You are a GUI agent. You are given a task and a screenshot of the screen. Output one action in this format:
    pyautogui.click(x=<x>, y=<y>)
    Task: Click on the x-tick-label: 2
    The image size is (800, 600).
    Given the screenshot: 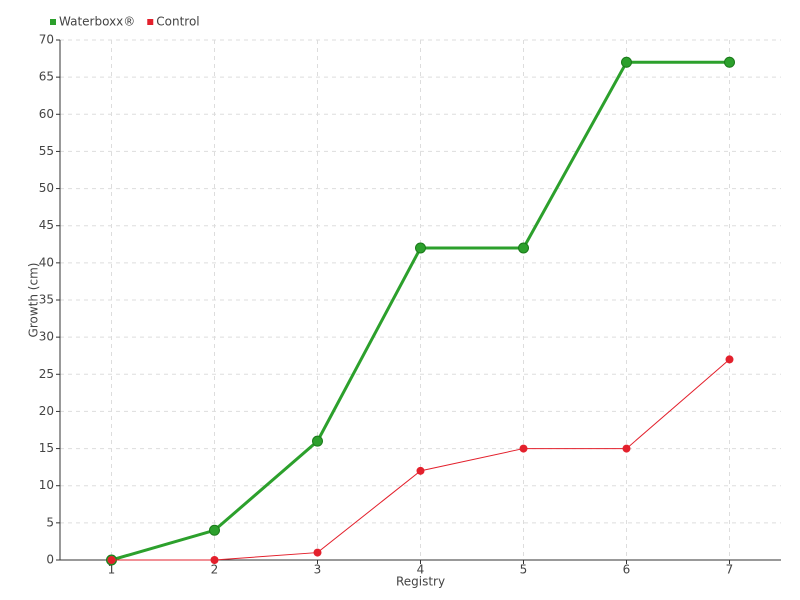 What is the action you would take?
    pyautogui.click(x=215, y=570)
    